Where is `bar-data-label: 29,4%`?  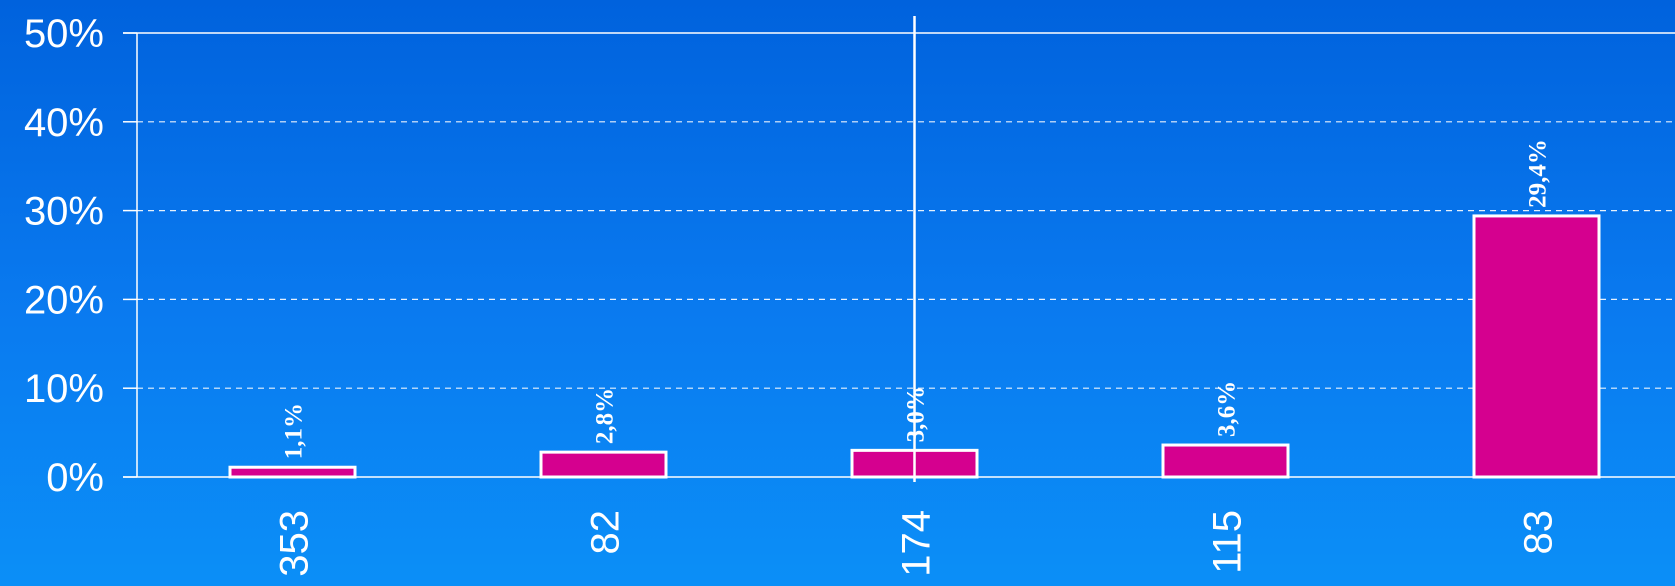 bar-data-label: 29,4% is located at coordinates (1538, 173).